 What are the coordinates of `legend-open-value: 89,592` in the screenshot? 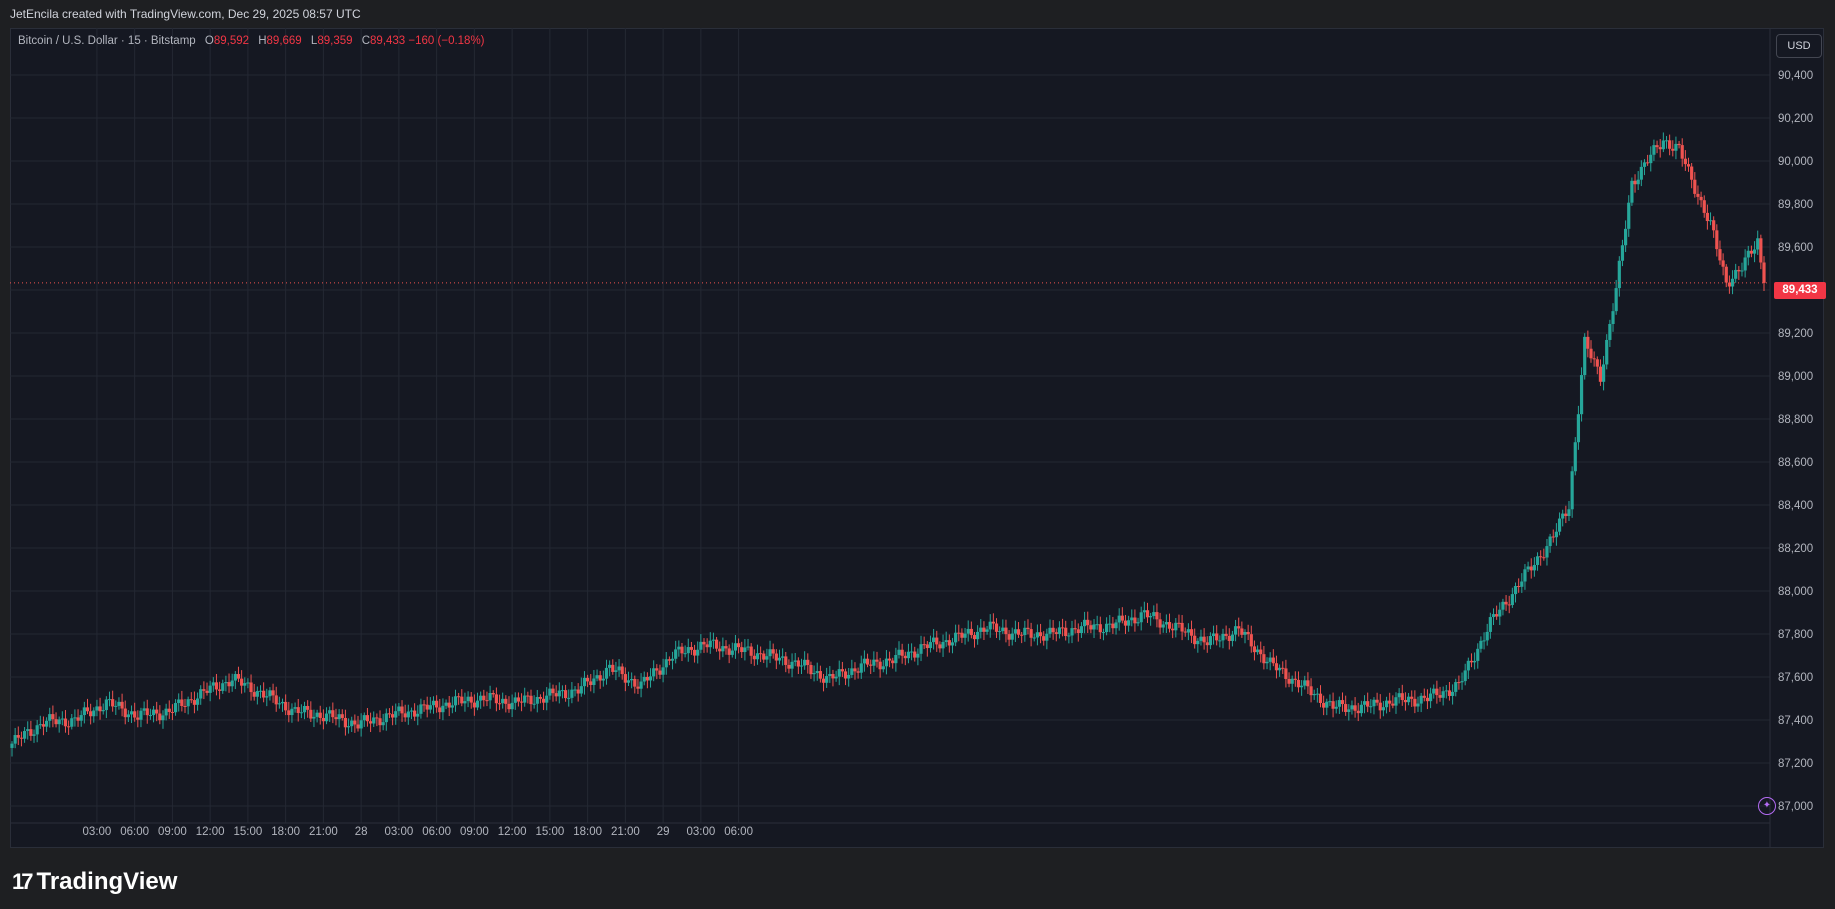 It's located at (231, 41).